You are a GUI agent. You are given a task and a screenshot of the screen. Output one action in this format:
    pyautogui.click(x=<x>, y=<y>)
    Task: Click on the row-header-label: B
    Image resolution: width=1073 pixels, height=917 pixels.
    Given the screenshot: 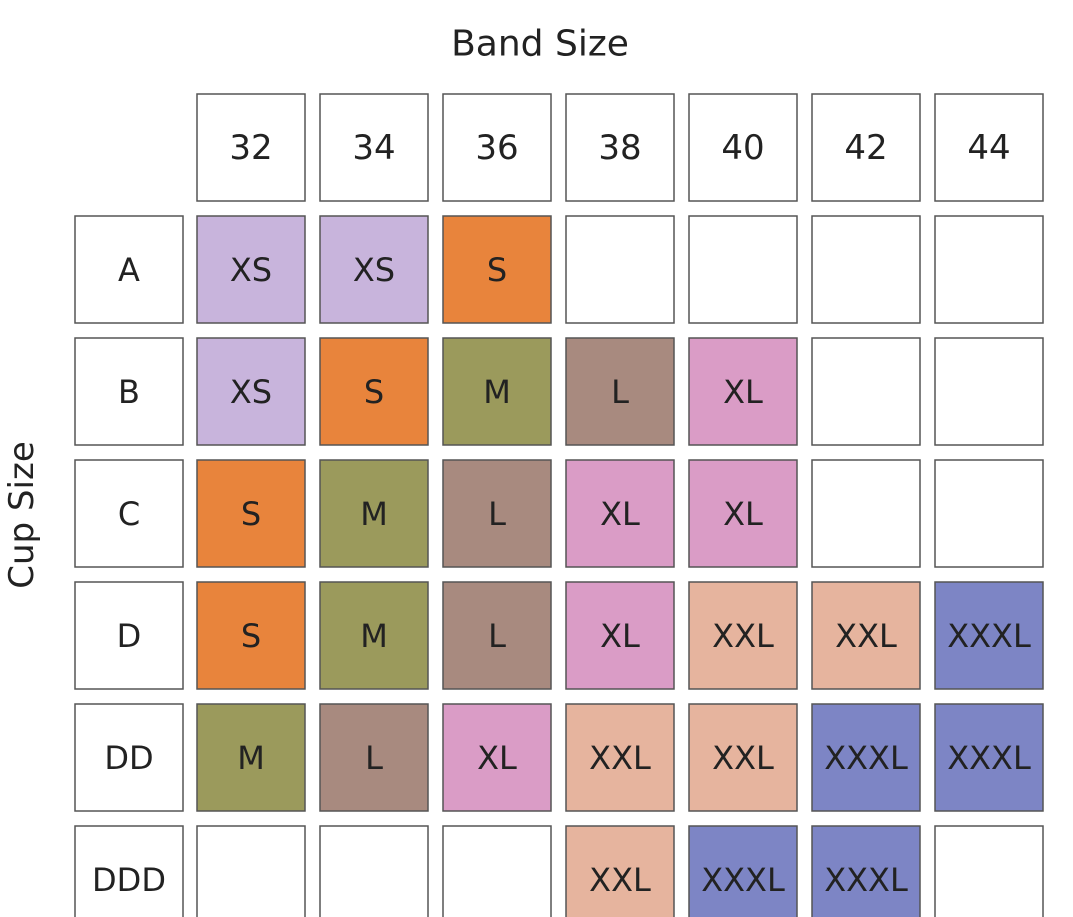 What is the action you would take?
    pyautogui.click(x=129, y=392)
    